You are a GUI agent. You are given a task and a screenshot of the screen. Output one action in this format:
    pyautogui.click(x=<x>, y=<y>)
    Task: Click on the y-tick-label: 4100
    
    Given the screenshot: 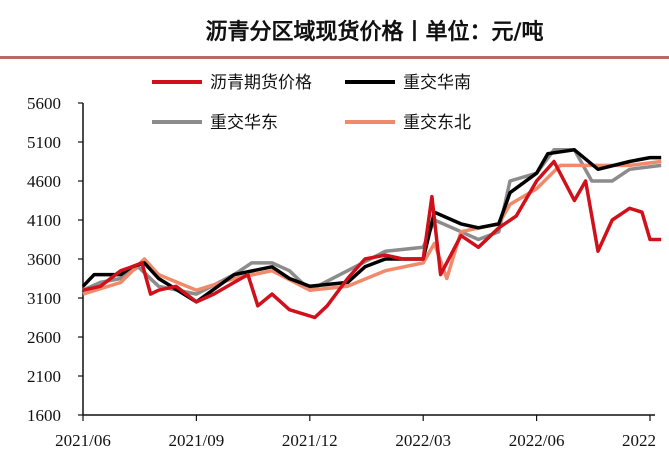 What is the action you would take?
    pyautogui.click(x=44, y=220)
    